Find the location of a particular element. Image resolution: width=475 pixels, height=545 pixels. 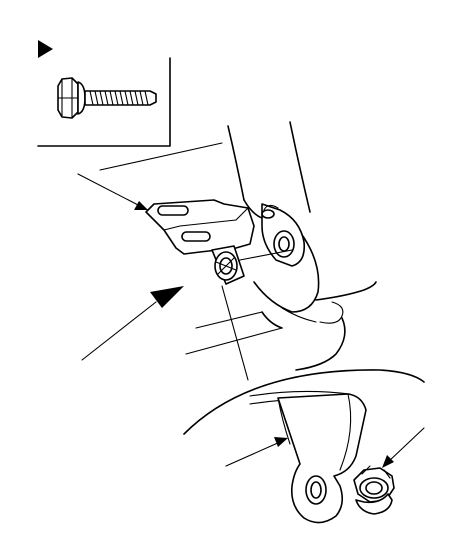

mounting-bracket is located at coordinates (200, 242).